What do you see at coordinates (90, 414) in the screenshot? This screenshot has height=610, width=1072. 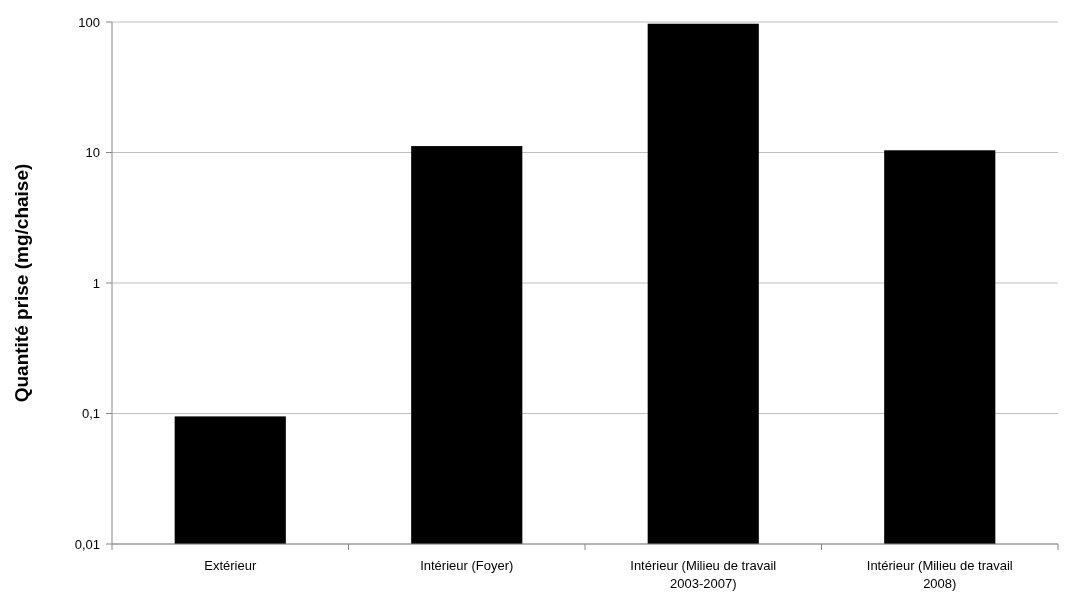 I see `y-tick-label: 0,1` at bounding box center [90, 414].